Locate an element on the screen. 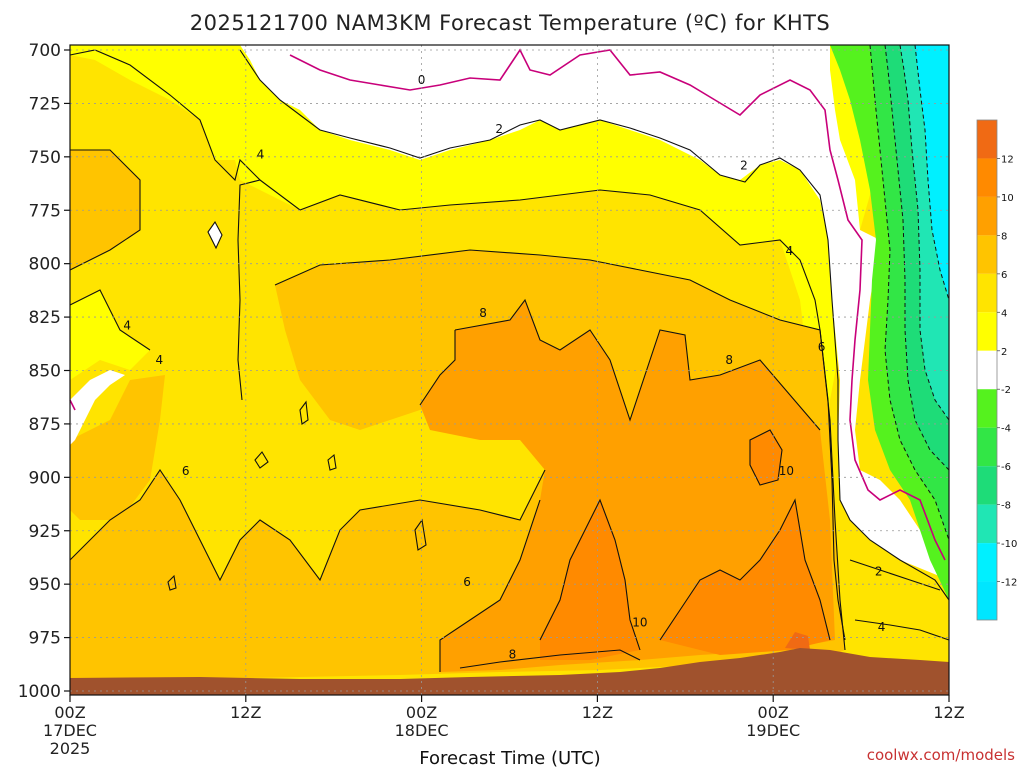  y-axis: 700 725 750 775 800 825 850 875 900 925 950 975 1000 is located at coordinates (44, 371).